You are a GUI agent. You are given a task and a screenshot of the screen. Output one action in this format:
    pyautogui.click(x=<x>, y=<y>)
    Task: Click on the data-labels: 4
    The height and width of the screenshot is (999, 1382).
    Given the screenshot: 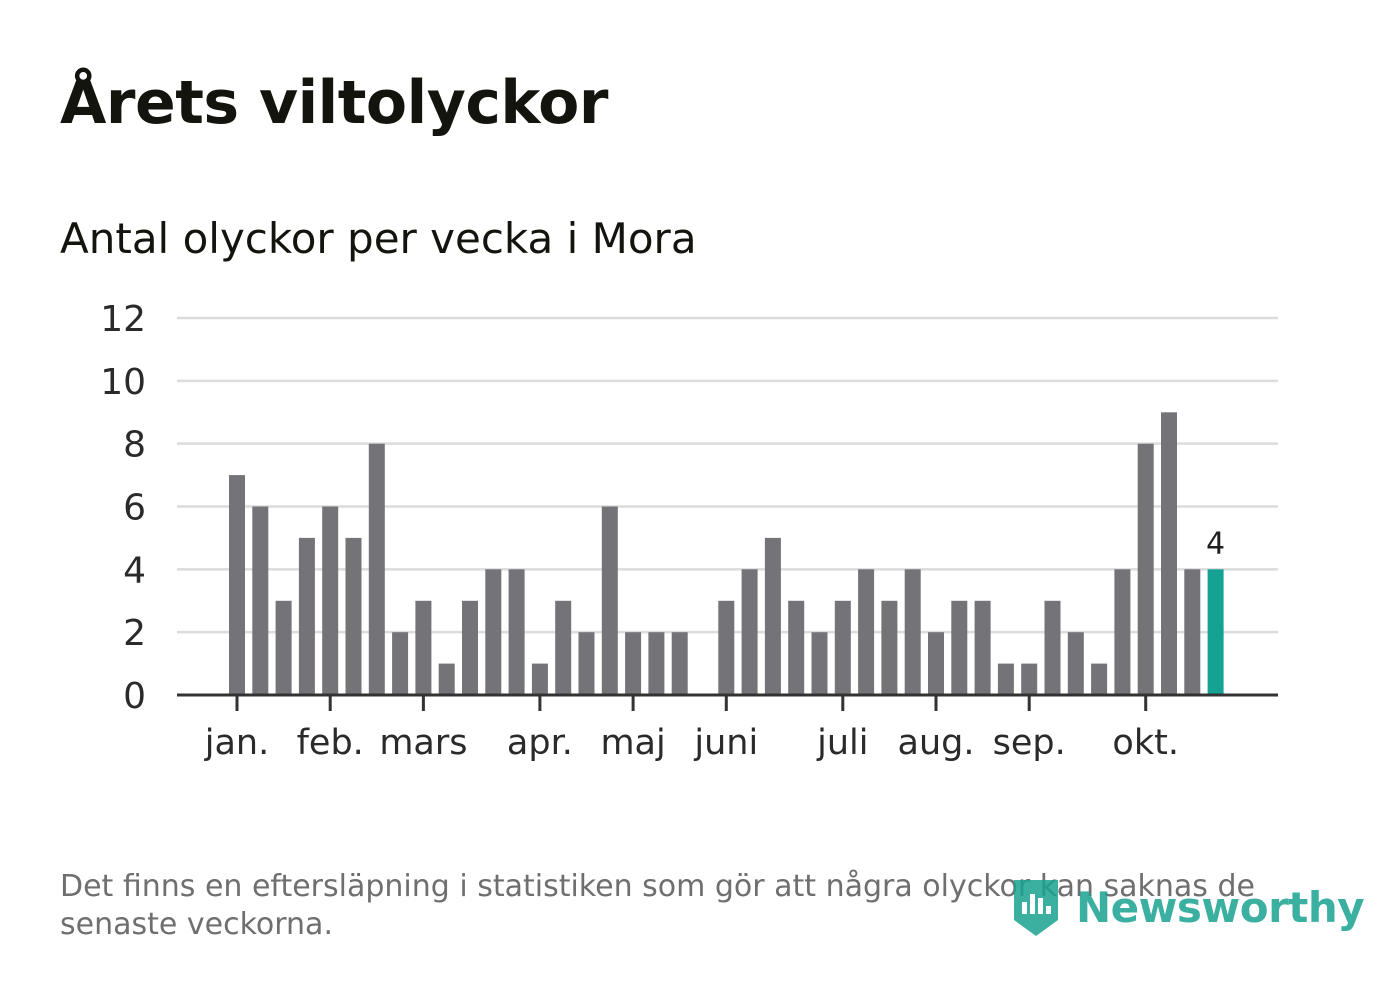 What is the action you would take?
    pyautogui.click(x=1215, y=543)
    